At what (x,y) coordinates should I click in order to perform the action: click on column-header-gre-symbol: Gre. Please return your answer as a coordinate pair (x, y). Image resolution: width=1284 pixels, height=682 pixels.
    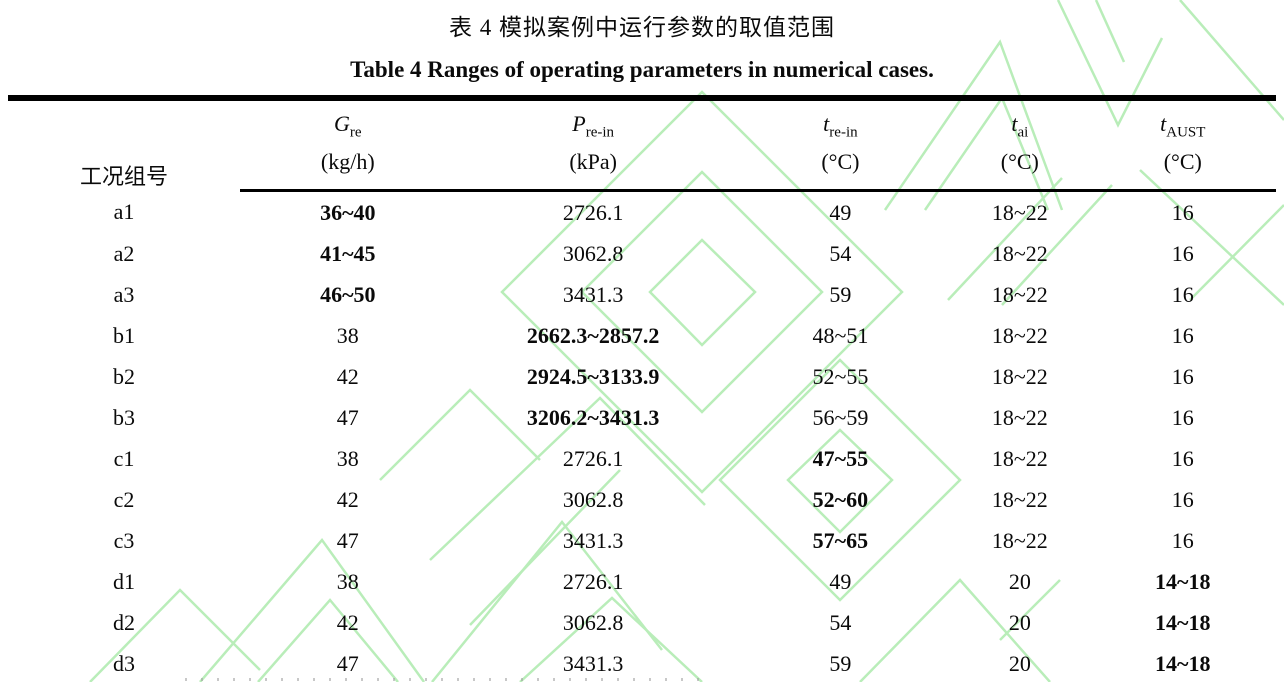
    Looking at the image, I should click on (348, 118).